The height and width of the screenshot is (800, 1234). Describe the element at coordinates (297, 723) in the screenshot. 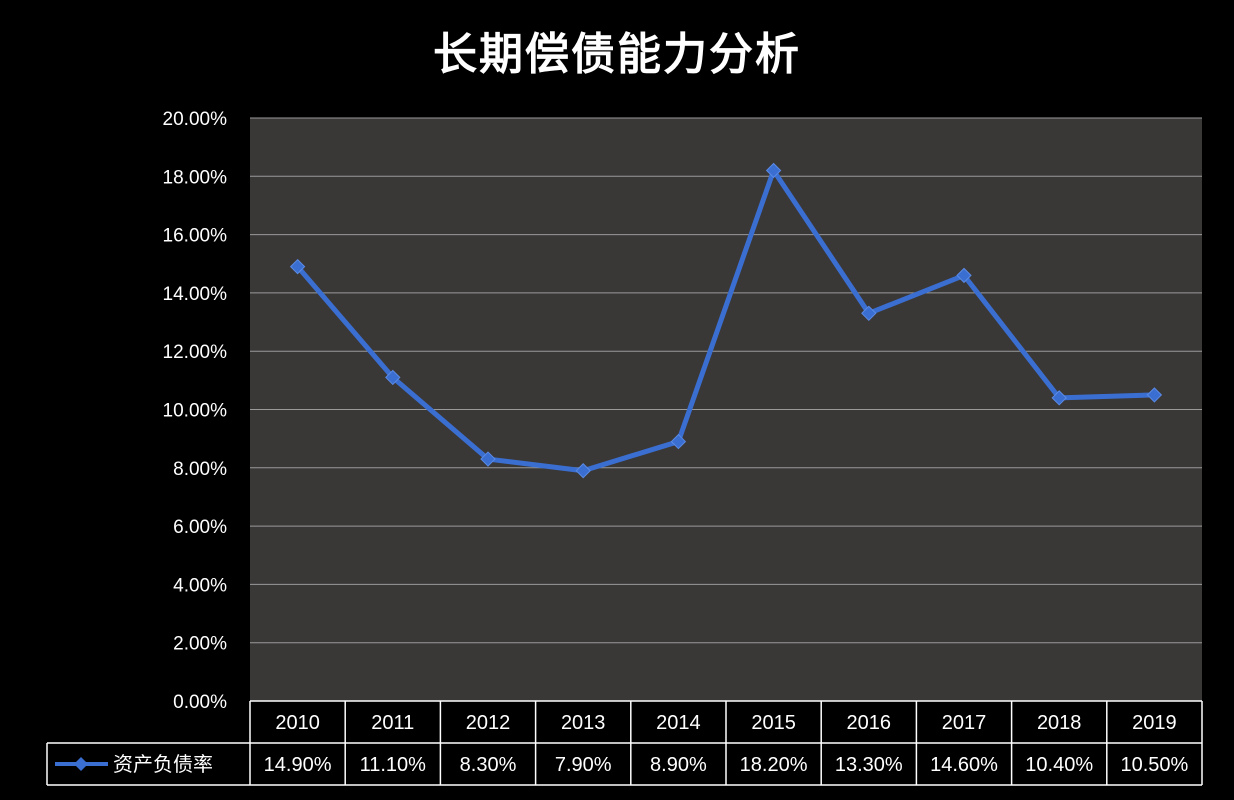

I see `x-tick-label: 2010` at that location.